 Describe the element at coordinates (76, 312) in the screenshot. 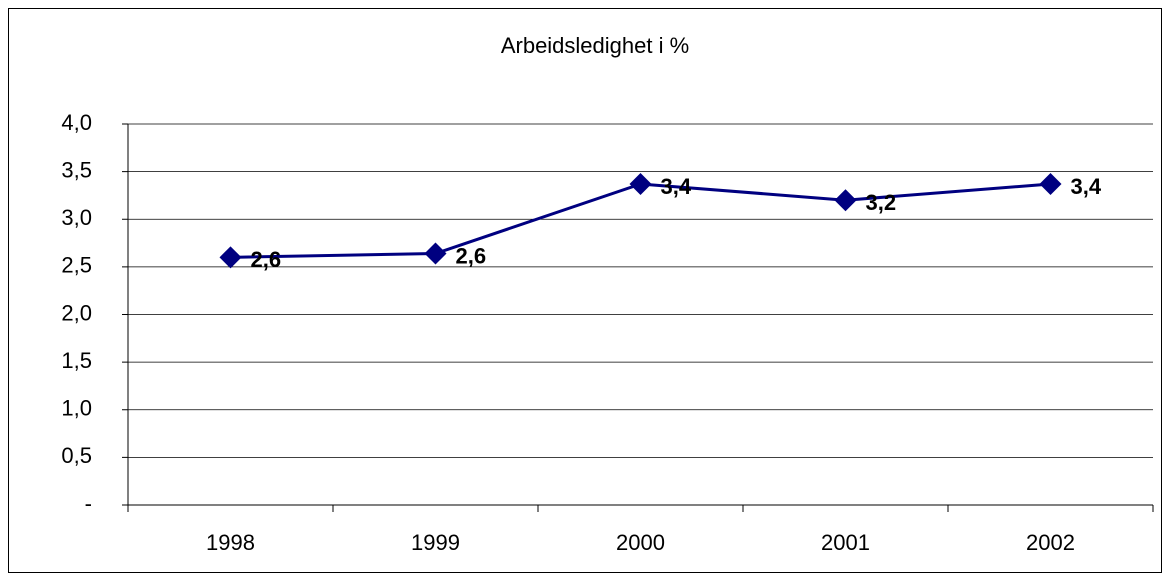

I see `y-tick-label: 2,0` at that location.